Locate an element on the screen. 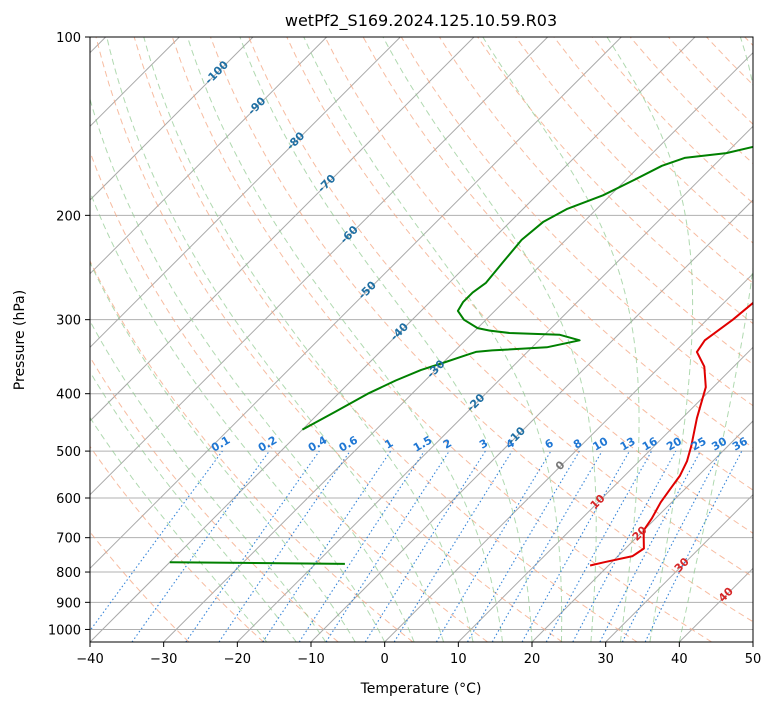  x-axis-label: Temperature (°C) is located at coordinates (421, 689).